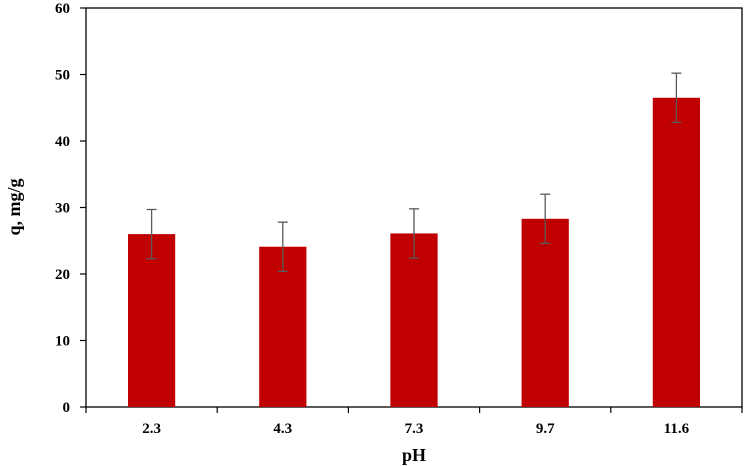 The height and width of the screenshot is (466, 749). What do you see at coordinates (414, 429) in the screenshot?
I see `x-tick-label-7.3: 7.3` at bounding box center [414, 429].